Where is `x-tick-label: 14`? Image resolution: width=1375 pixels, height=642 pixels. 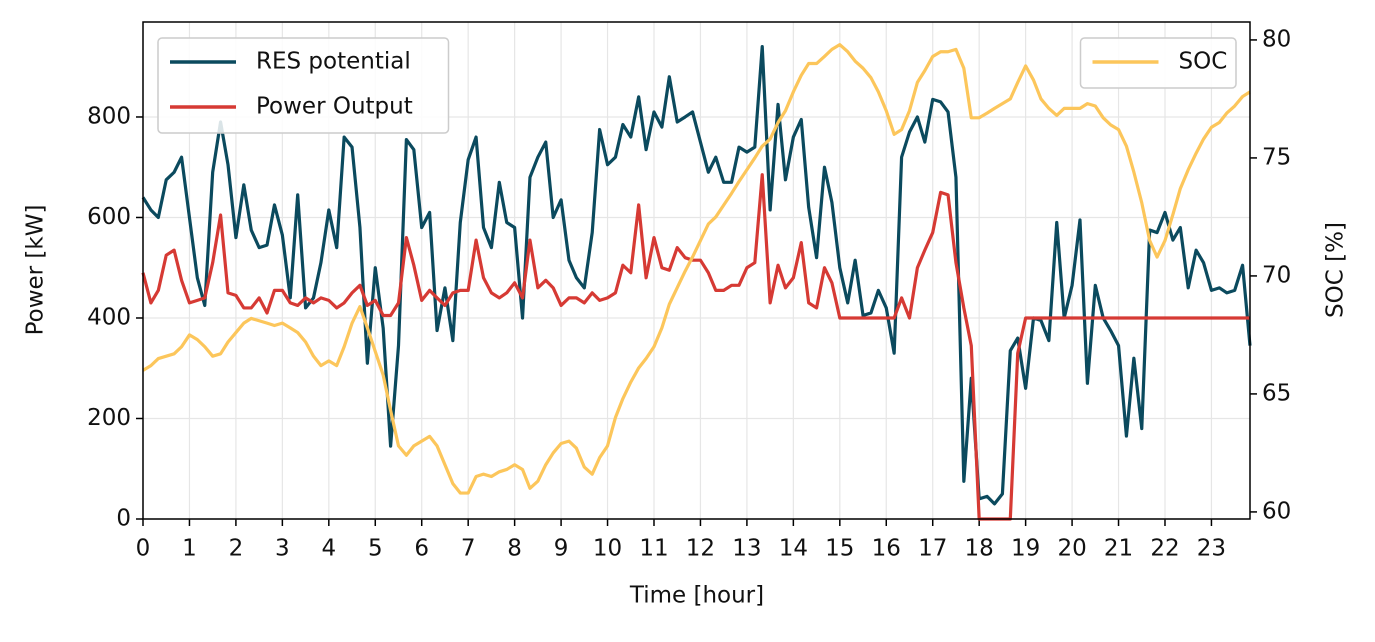 x-tick-label: 14 is located at coordinates (793, 549).